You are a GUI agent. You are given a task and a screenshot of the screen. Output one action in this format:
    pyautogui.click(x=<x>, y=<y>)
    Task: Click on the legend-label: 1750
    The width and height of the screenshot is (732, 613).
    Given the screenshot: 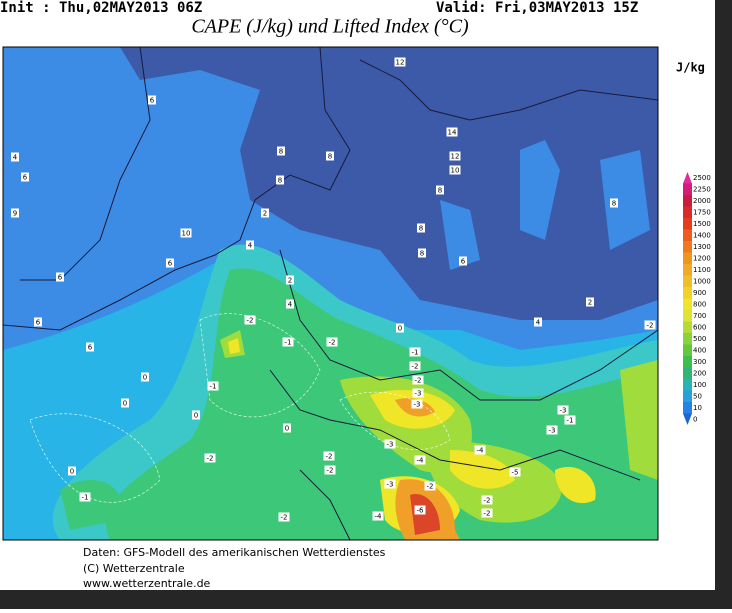 What is the action you would take?
    pyautogui.click(x=702, y=212)
    